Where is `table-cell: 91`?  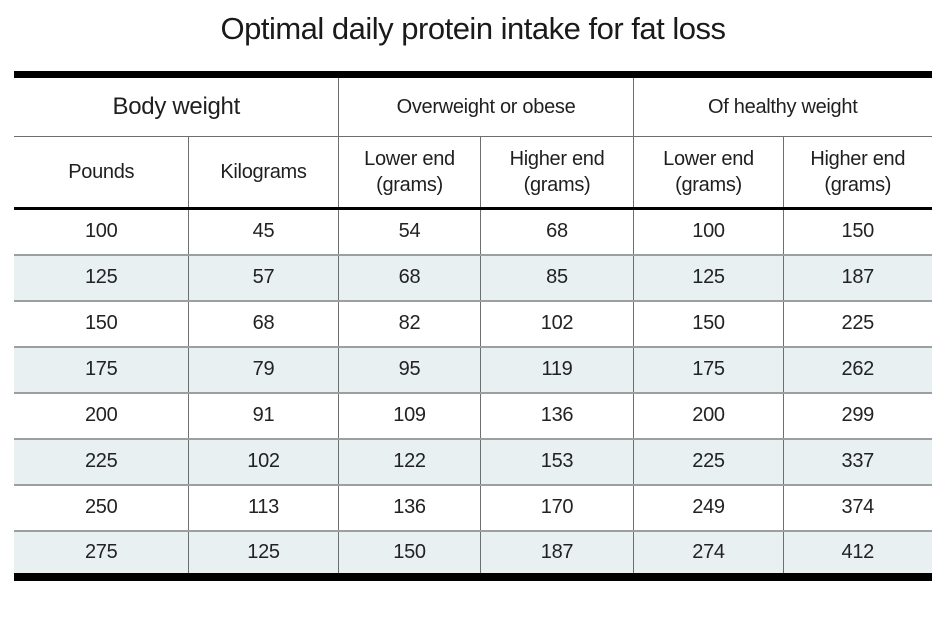 table-cell: 91 is located at coordinates (263, 416).